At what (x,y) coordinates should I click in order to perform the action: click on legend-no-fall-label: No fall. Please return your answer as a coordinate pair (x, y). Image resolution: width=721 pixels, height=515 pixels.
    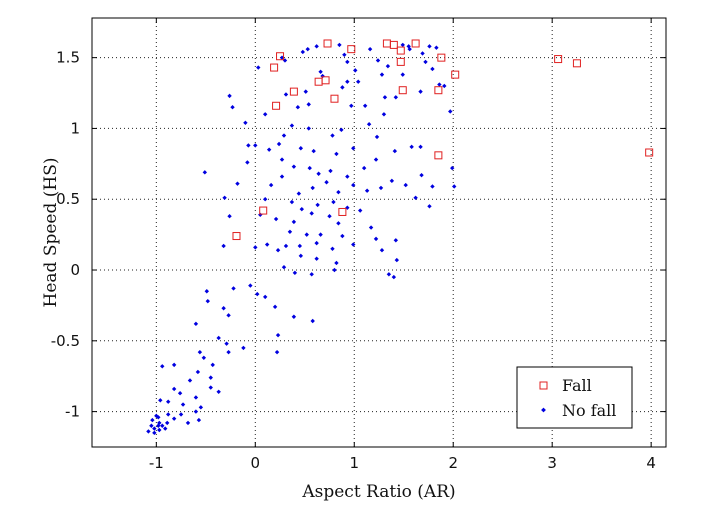
    Looking at the image, I should click on (589, 410).